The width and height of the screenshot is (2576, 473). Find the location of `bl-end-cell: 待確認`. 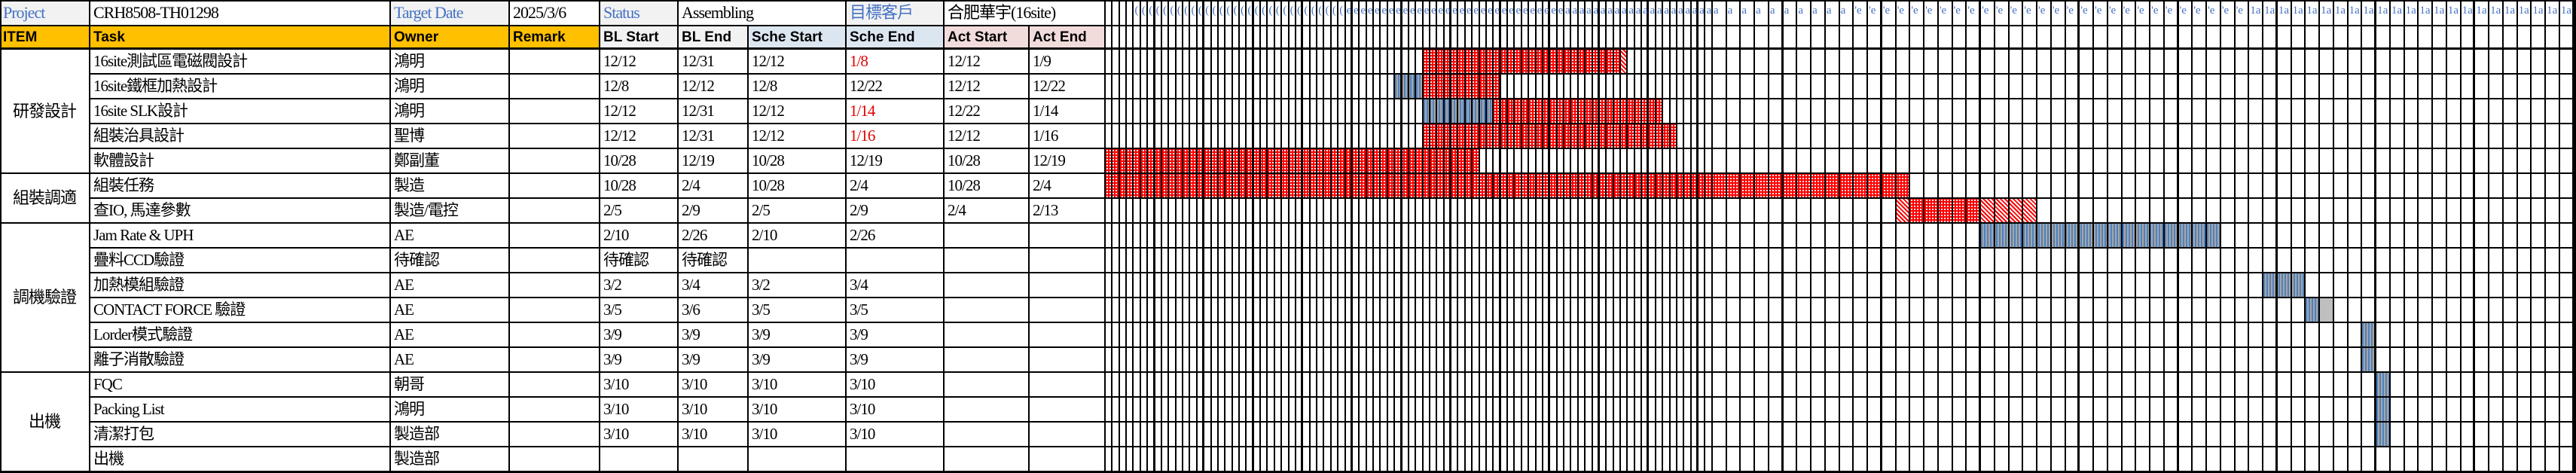

bl-end-cell: 待確認 is located at coordinates (714, 261).